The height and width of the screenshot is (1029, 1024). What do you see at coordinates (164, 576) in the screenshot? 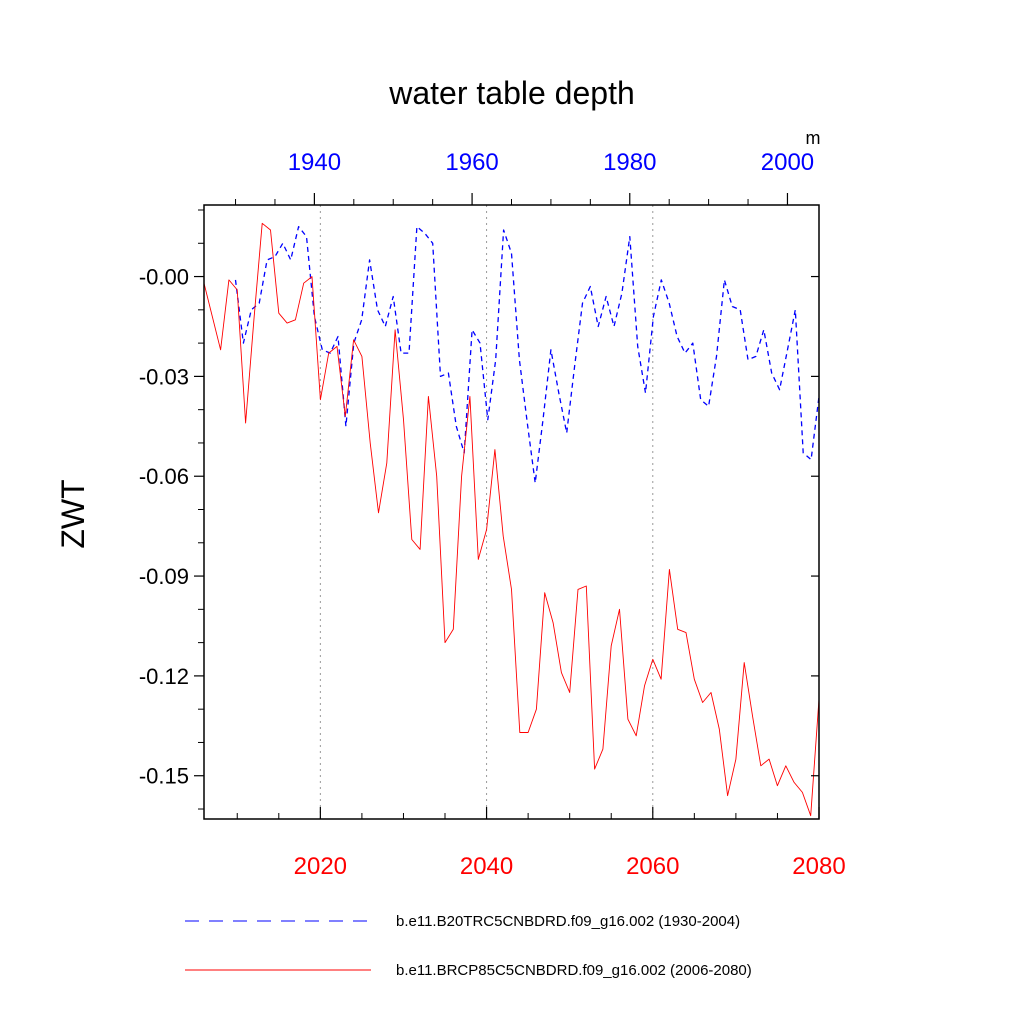
I see `y-tick-label: -0.09` at bounding box center [164, 576].